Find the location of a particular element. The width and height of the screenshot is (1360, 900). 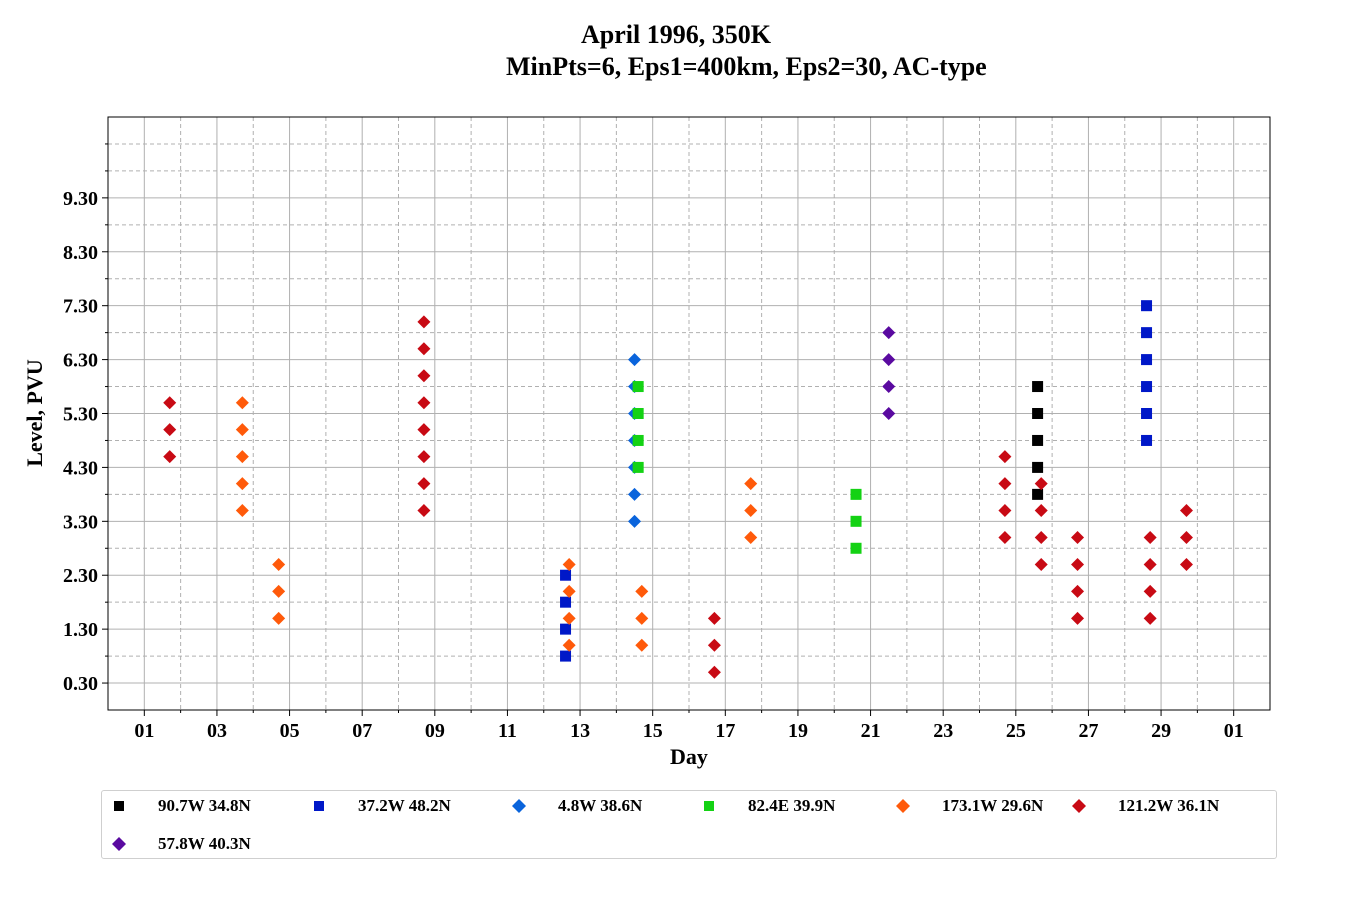

x-tick-label: 01 is located at coordinates (144, 731).